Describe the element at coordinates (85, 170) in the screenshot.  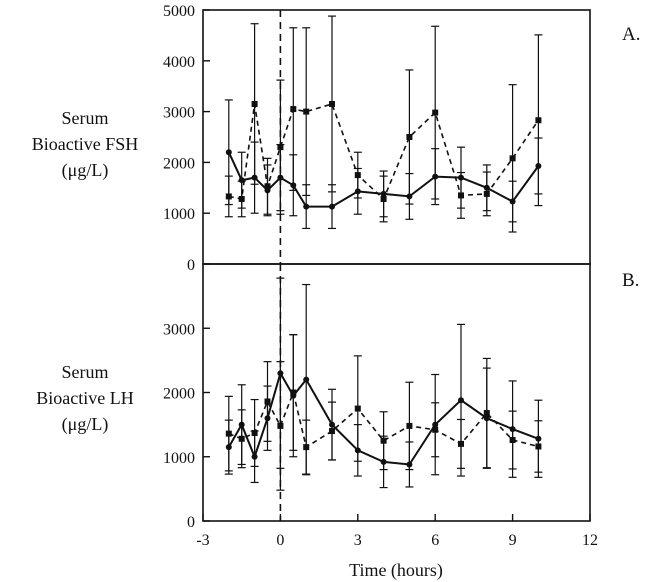
I see `panel-a-ylabel-line3: (μg/L)` at that location.